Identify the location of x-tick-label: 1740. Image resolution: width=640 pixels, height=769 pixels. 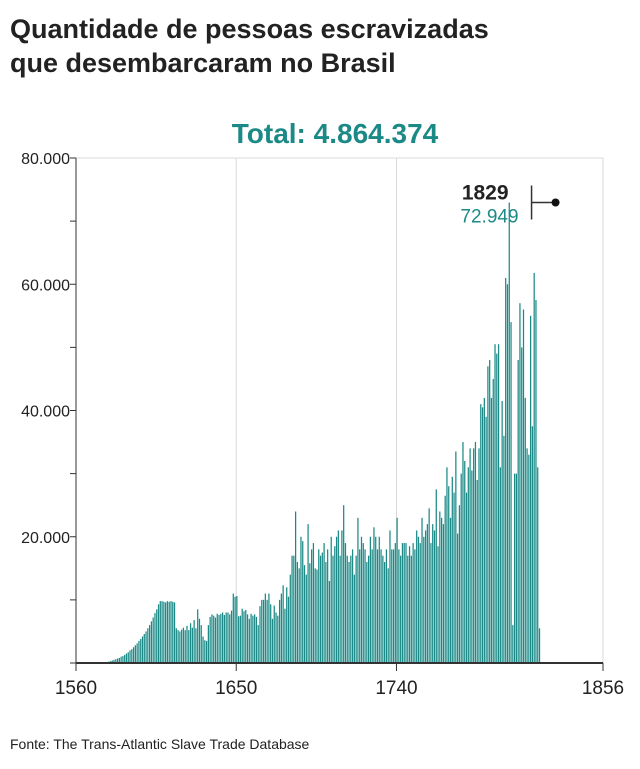
(396, 688).